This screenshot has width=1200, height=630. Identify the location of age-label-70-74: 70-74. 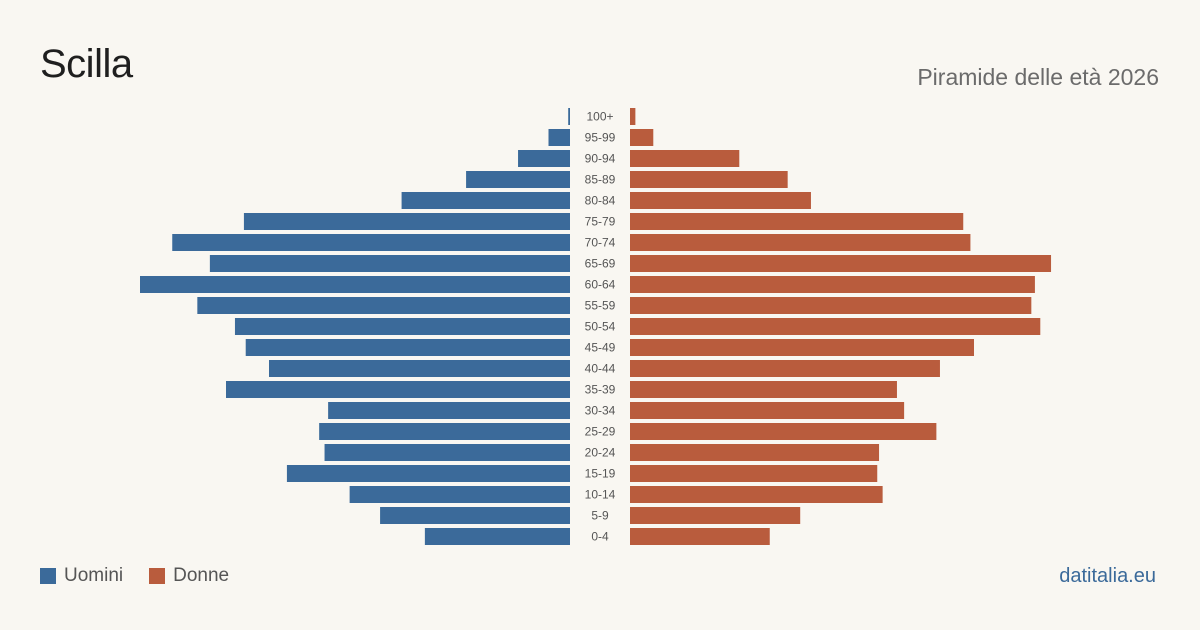
(600, 243).